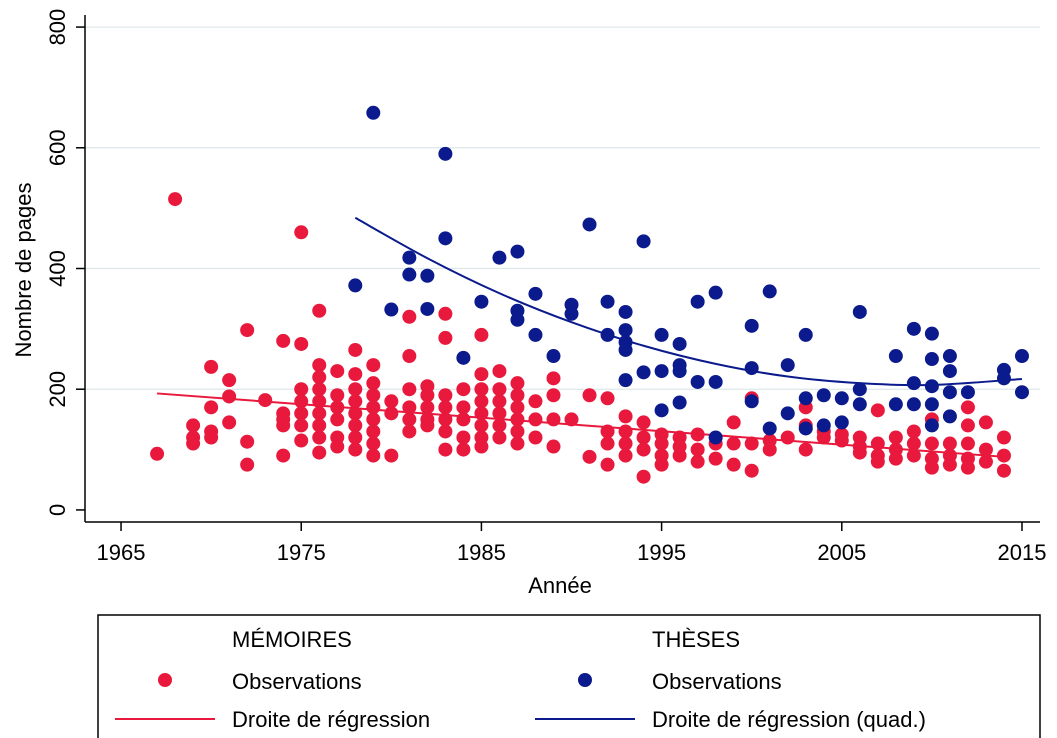 This screenshot has height=738, width=1057. Describe the element at coordinates (585, 680) in the screenshot. I see `legend-marker` at that location.